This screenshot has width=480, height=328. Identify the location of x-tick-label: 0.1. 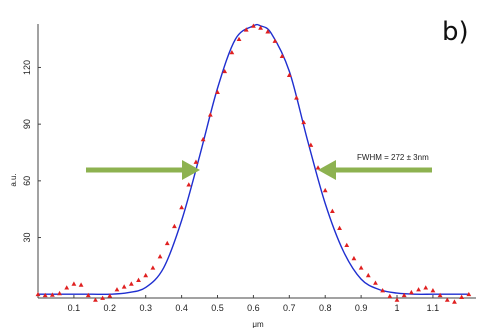
(74, 308).